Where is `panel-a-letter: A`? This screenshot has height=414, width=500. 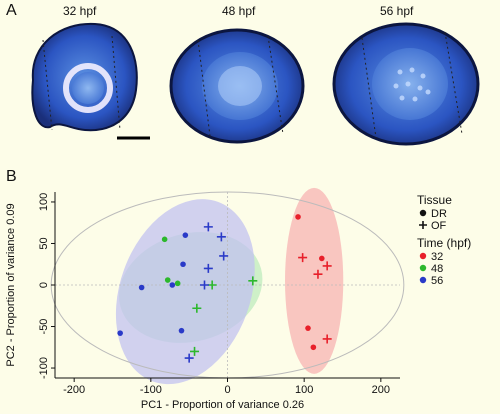
panel-a-letter: A is located at coordinates (11, 10).